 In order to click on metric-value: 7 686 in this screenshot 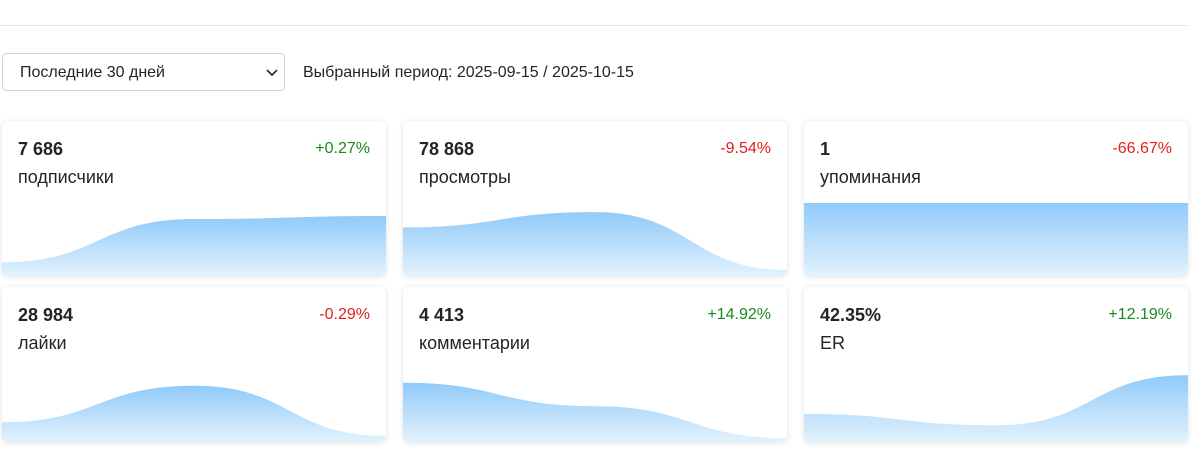, I will do `click(41, 149)`.